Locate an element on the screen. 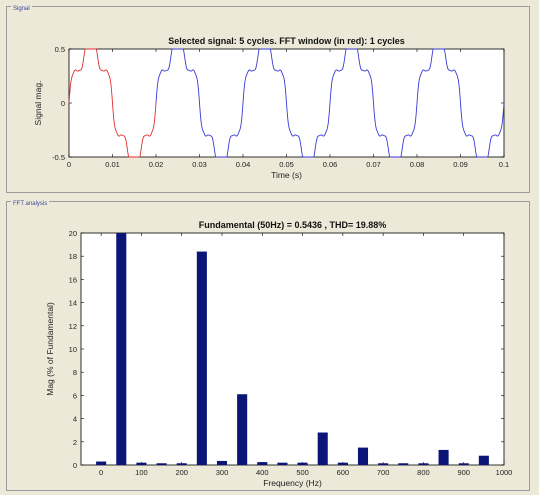 The image size is (539, 495). fft-ytick-label: 0 is located at coordinates (75, 465).